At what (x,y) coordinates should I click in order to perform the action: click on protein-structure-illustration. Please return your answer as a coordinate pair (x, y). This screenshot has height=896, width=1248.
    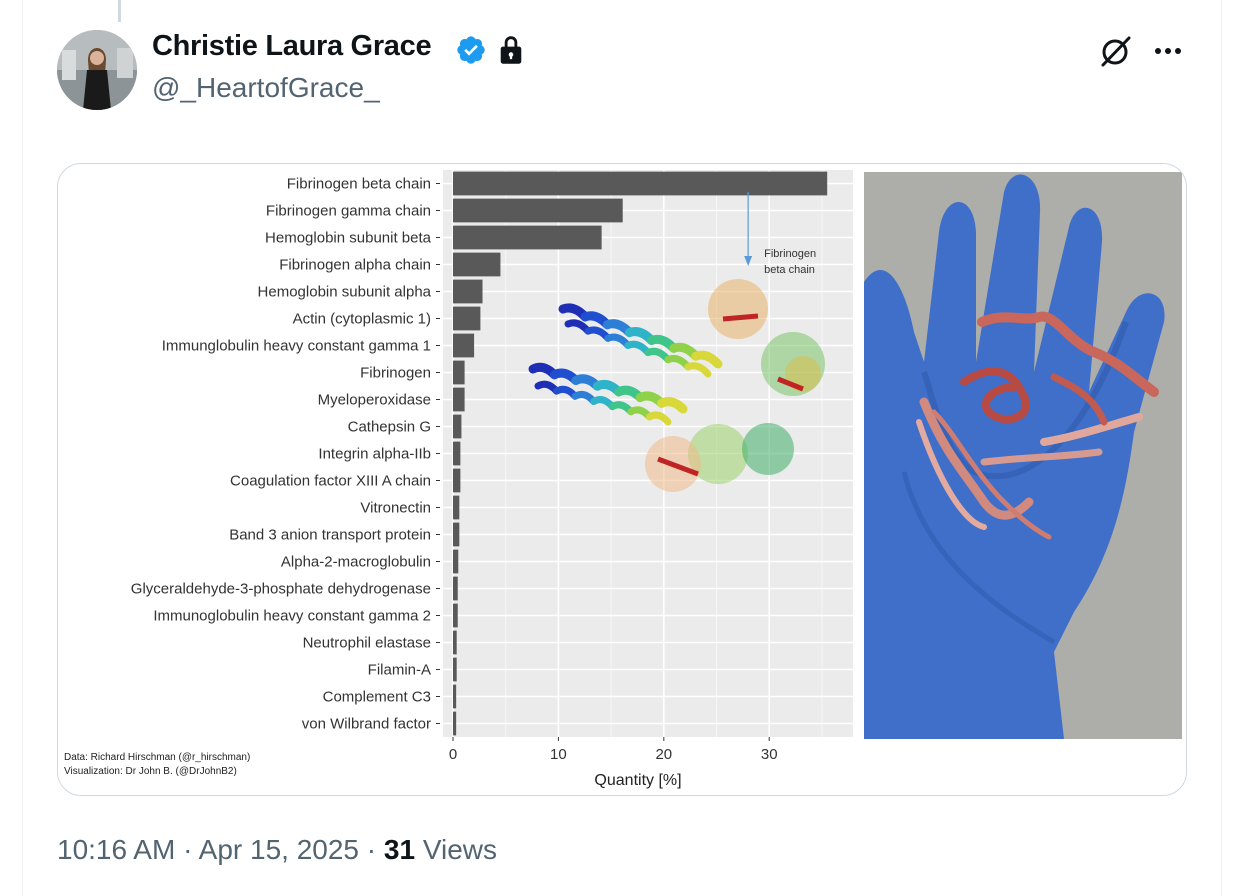
    Looking at the image, I should click on (676, 385).